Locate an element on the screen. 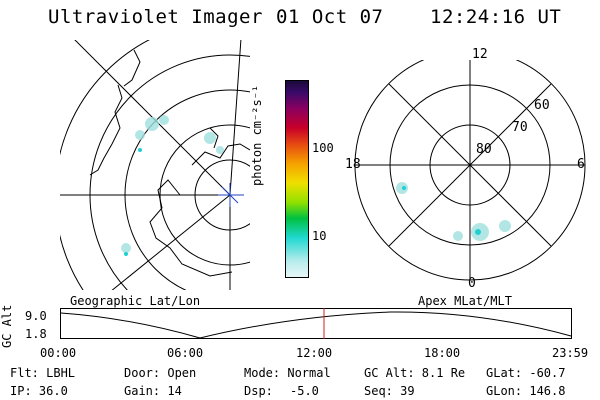  altitude-plot is located at coordinates (316, 323).